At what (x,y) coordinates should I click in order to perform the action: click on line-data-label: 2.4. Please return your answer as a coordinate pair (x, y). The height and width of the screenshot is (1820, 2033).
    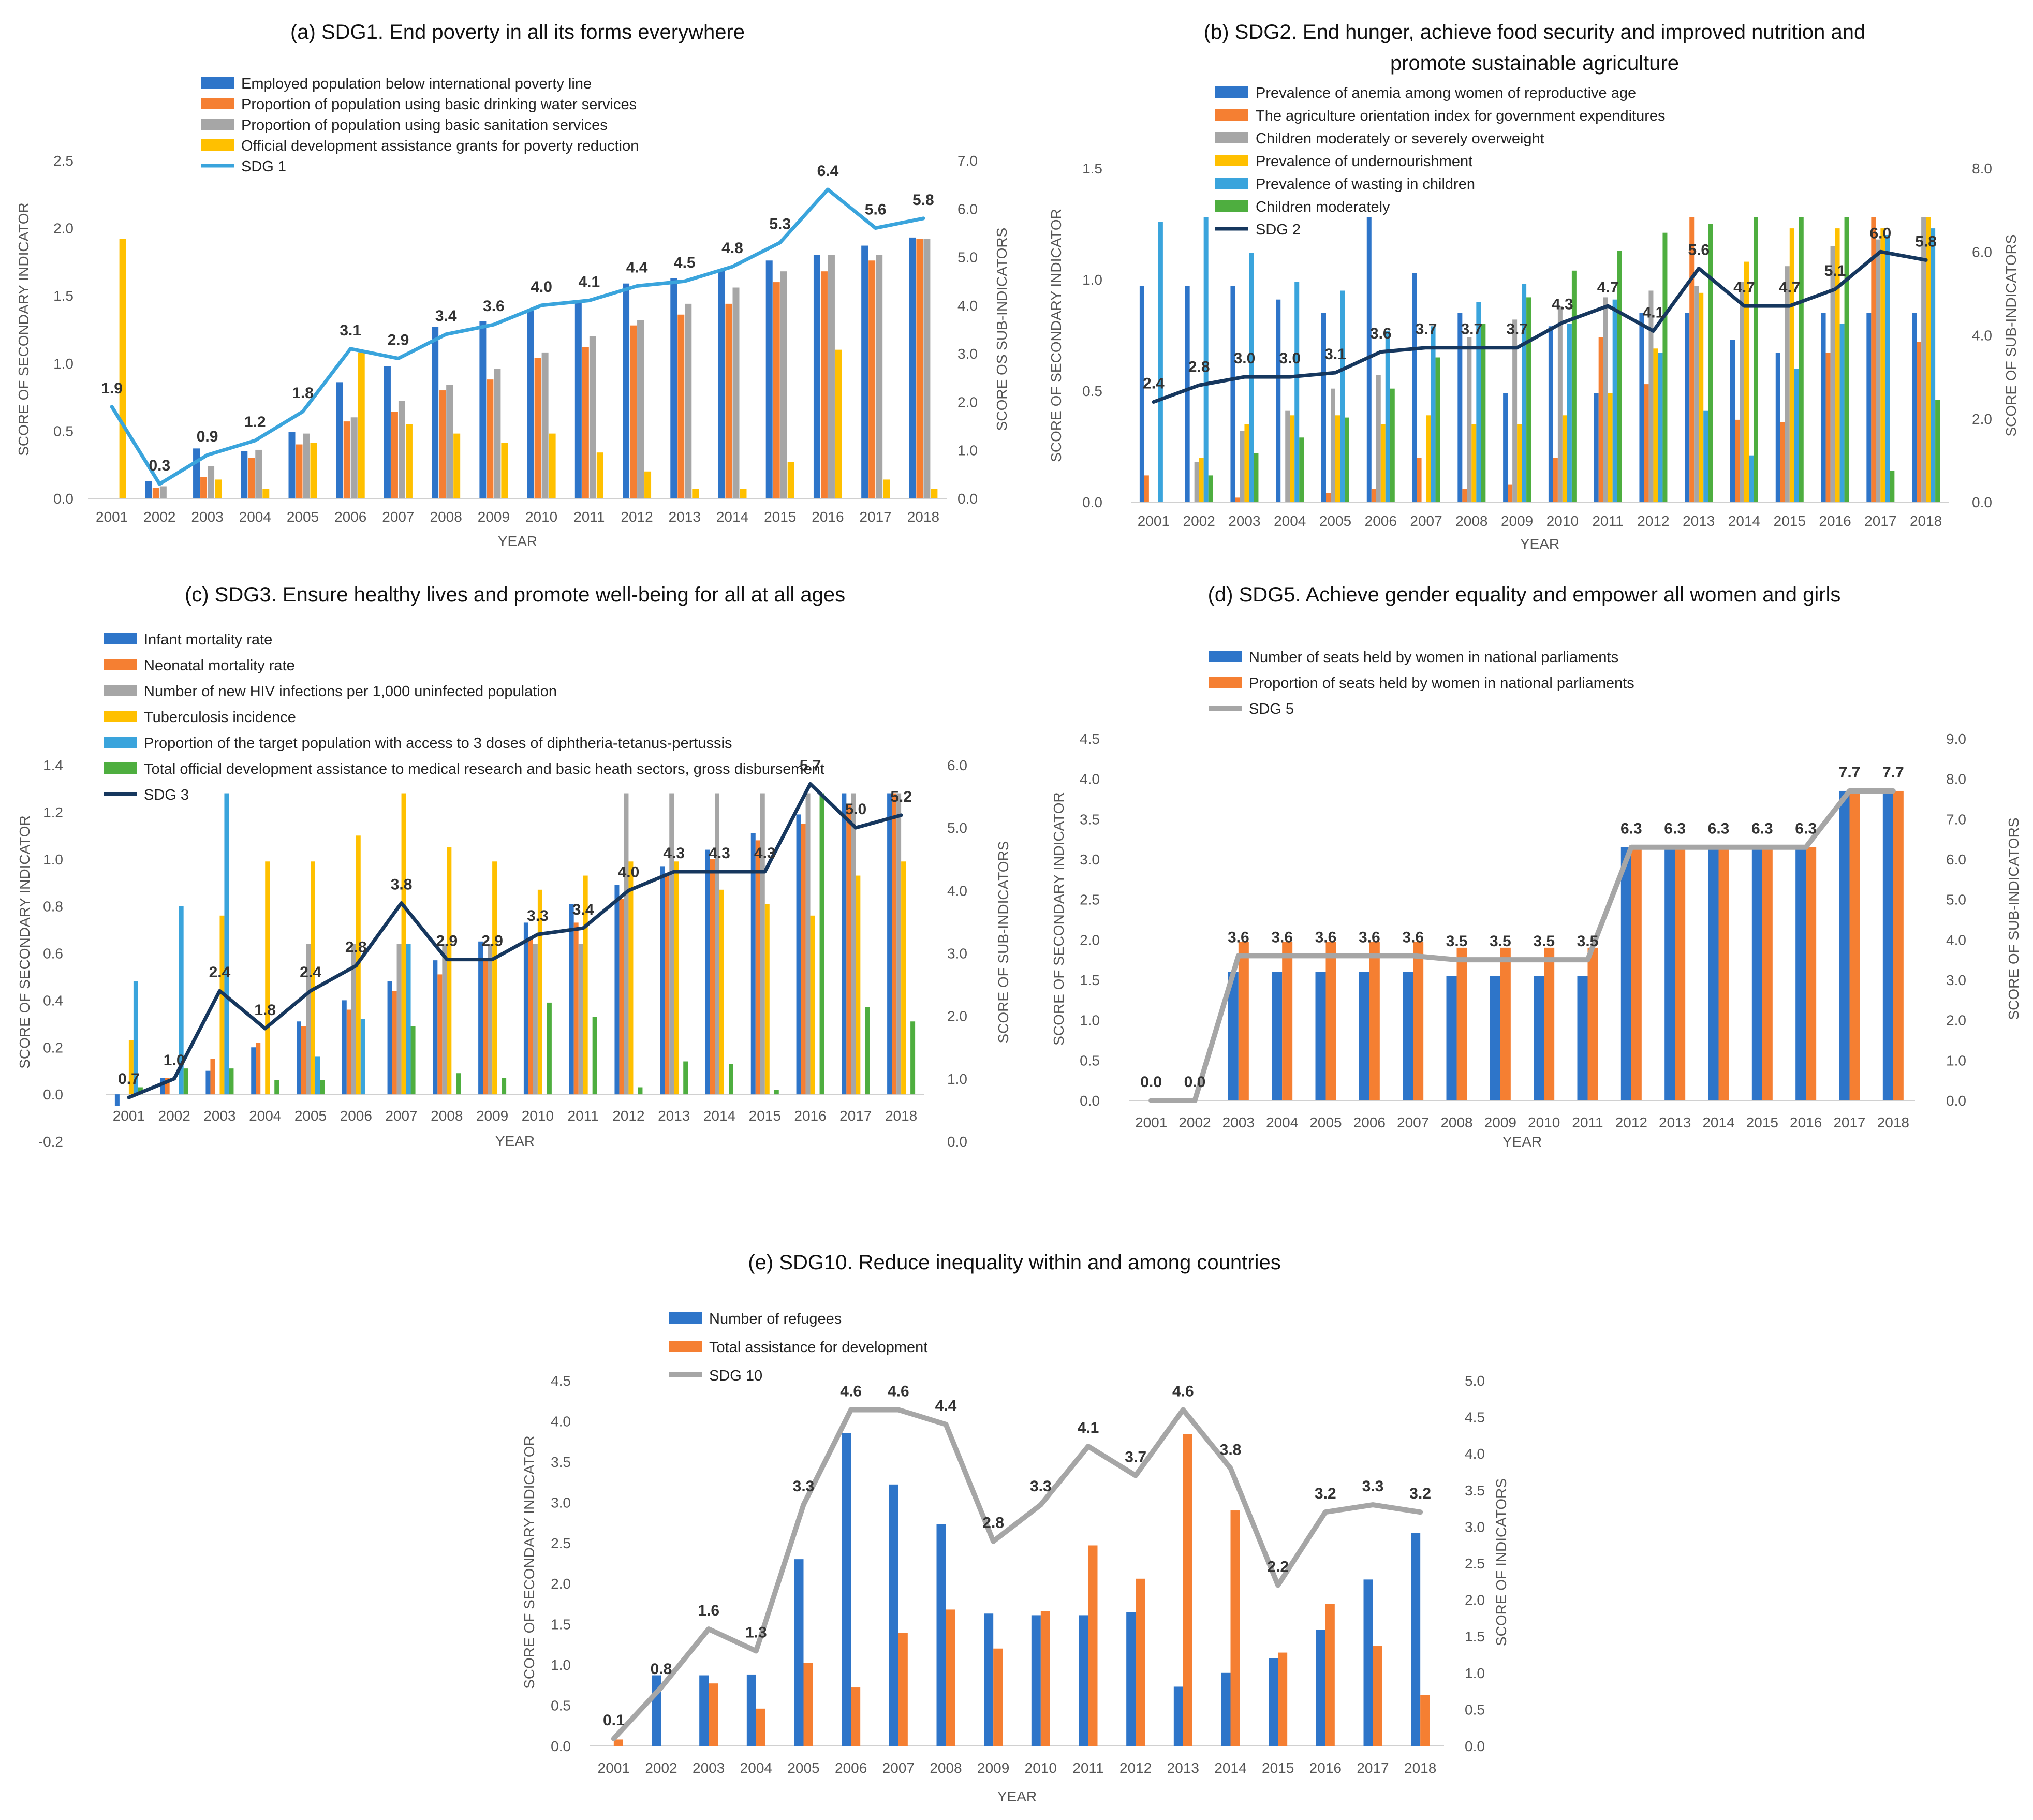
    Looking at the image, I should click on (220, 973).